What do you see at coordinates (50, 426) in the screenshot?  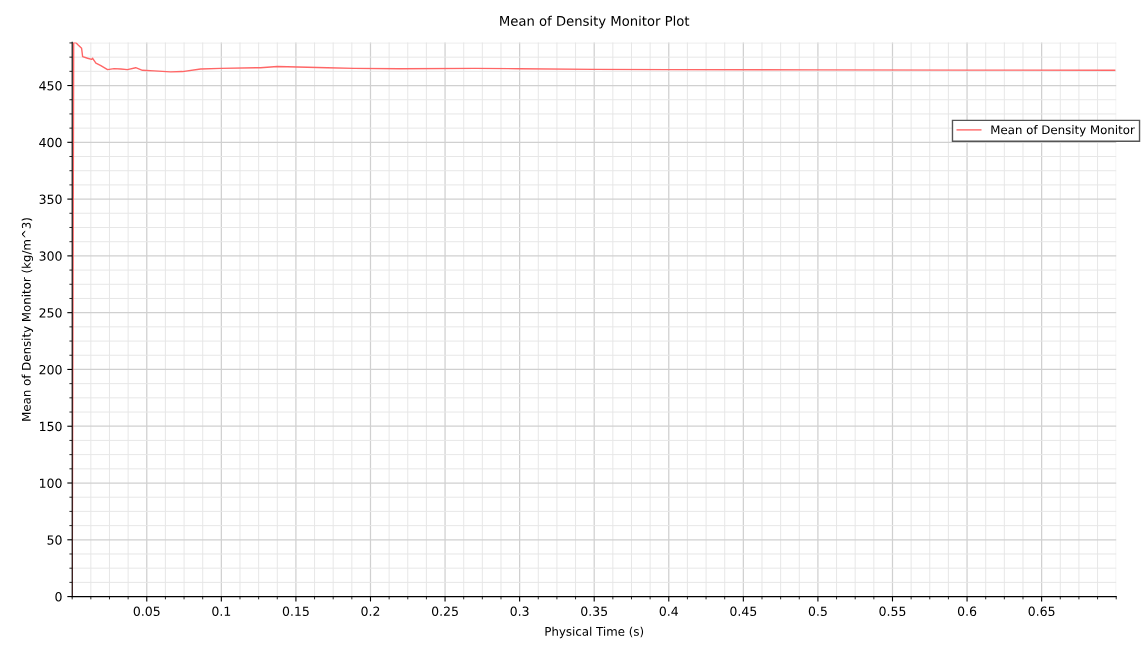 I see `y-tick-label: 150` at bounding box center [50, 426].